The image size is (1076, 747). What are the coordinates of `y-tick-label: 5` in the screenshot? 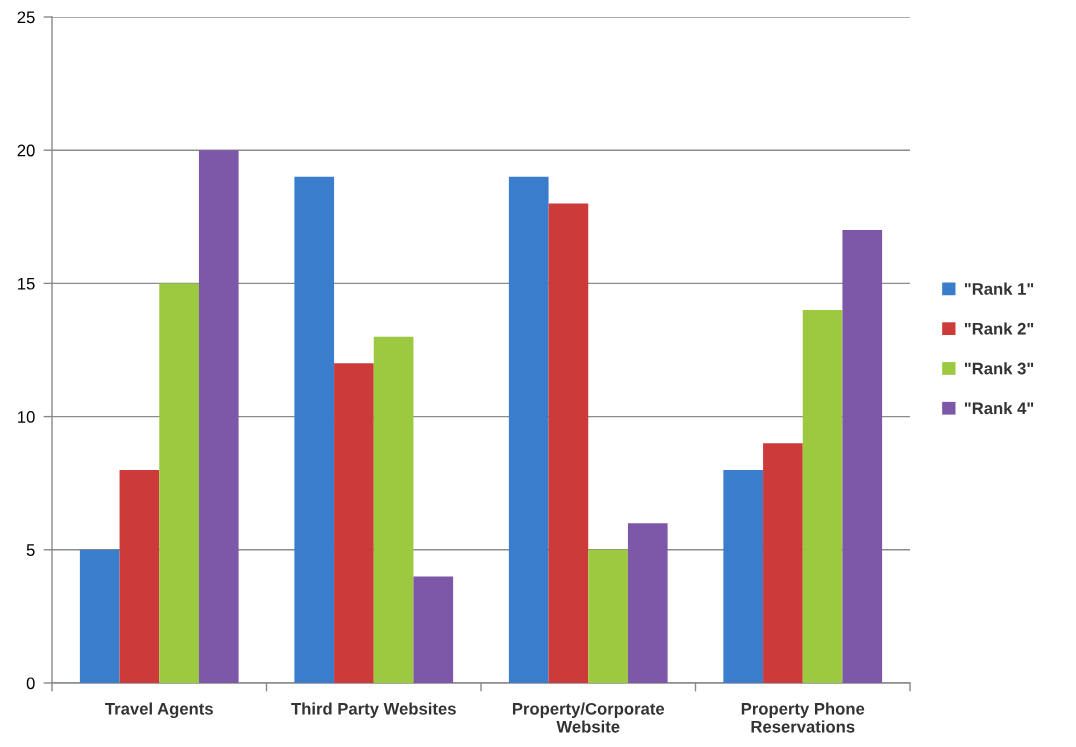 It's located at (30, 550).